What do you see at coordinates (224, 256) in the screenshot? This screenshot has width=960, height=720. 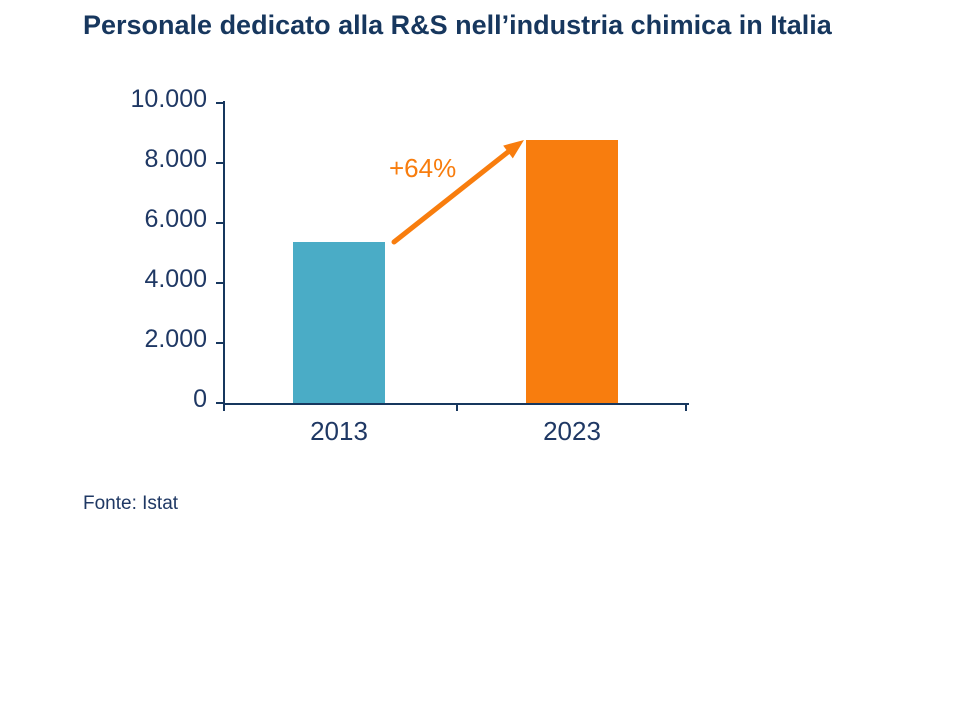 I see `y-axis-line` at bounding box center [224, 256].